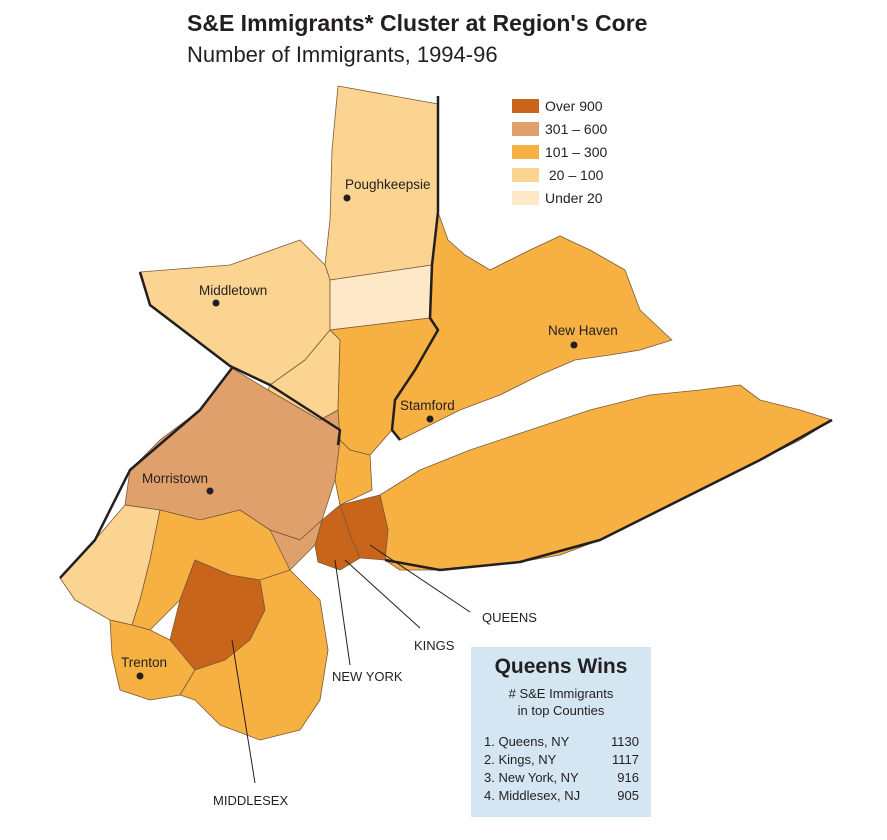 This screenshot has height=840, width=887. I want to click on callout-middlesex: MIDDLESEX, so click(251, 800).